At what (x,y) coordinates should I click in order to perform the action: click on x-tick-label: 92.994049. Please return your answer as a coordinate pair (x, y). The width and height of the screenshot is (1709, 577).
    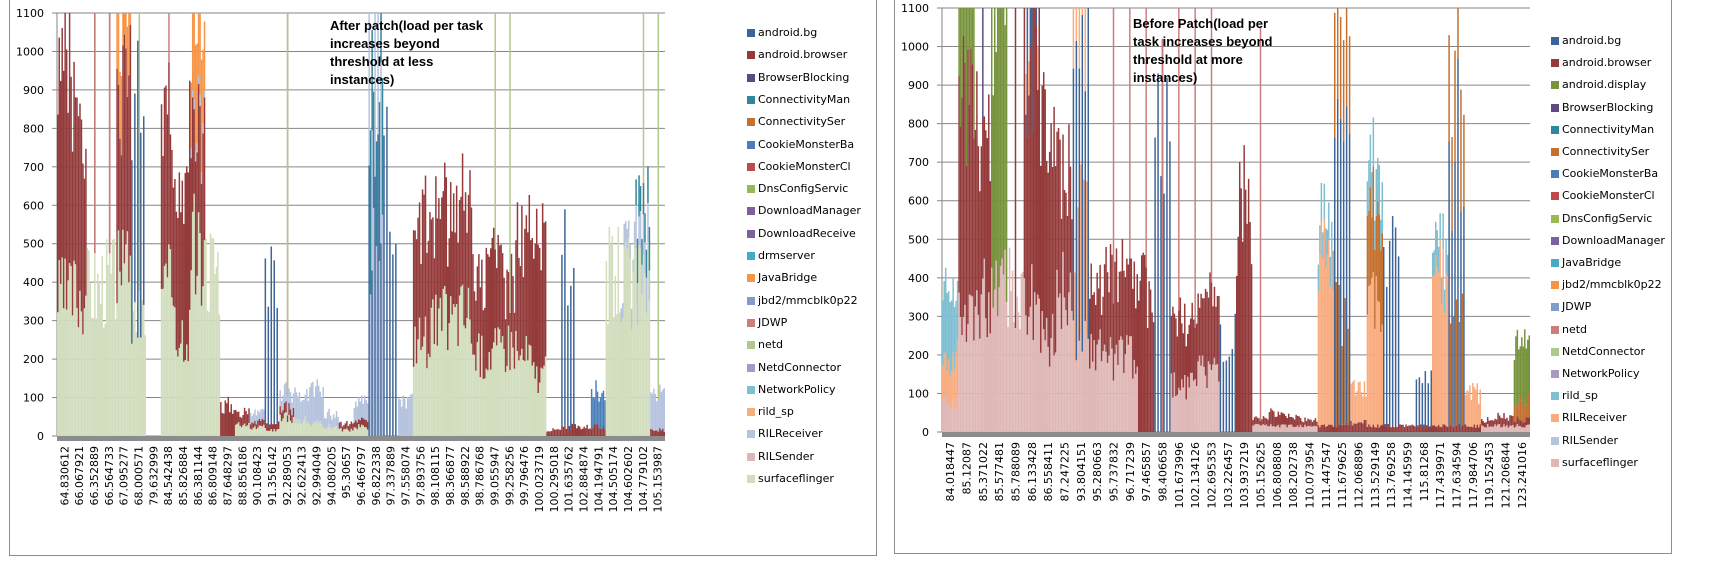
    Looking at the image, I should click on (317, 476).